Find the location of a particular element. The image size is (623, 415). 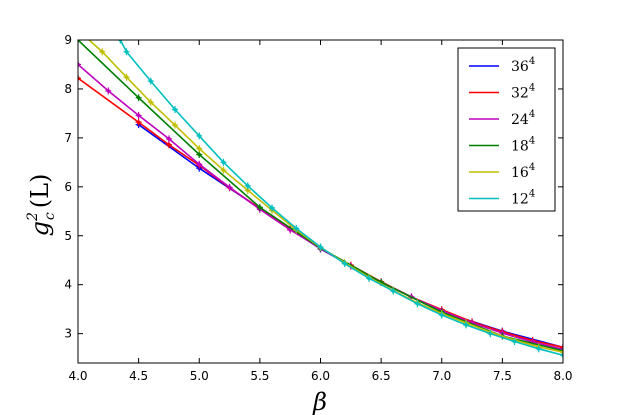

y-tick-label: 9 is located at coordinates (68, 40).